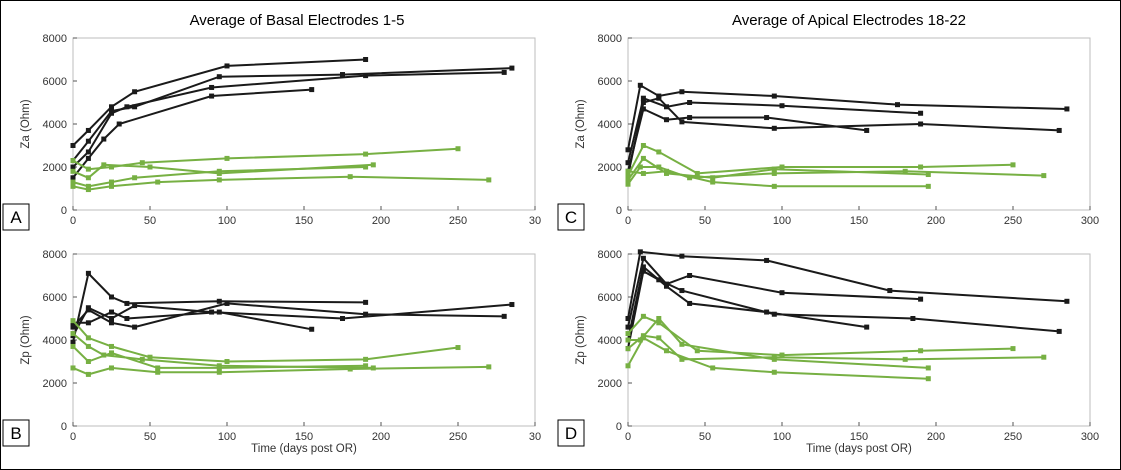 This screenshot has height=470, width=1121. What do you see at coordinates (16, 217) in the screenshot?
I see `panel-label-box-a` at bounding box center [16, 217].